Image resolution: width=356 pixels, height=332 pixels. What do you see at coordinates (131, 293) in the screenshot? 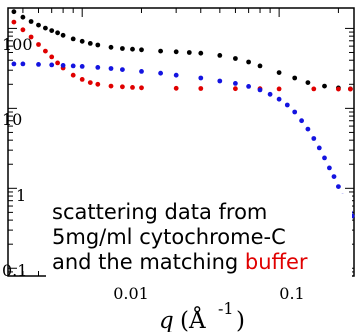
I see `x-tick-label-0-01: 0.01` at bounding box center [131, 293].